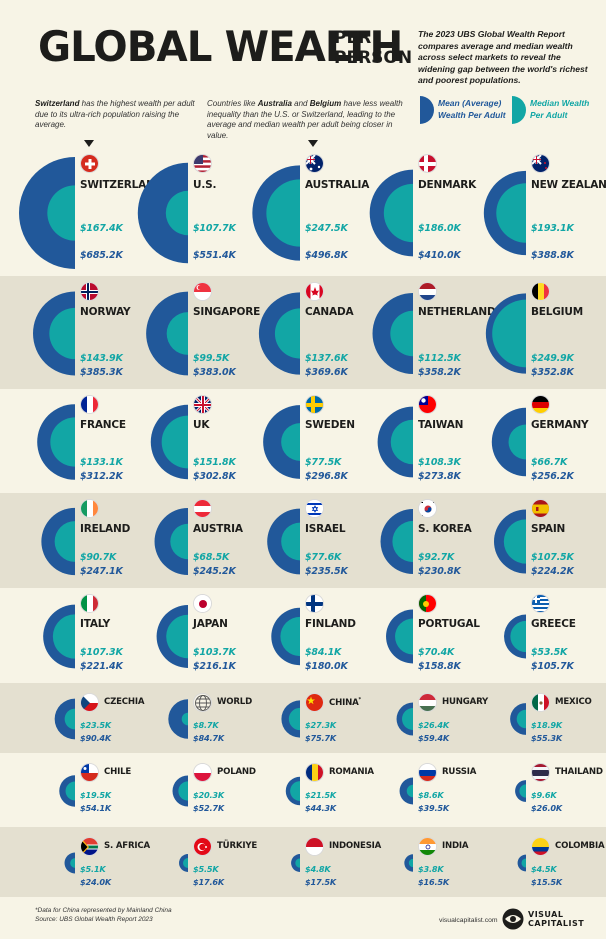 The image size is (606, 939). What do you see at coordinates (214, 255) in the screenshot?
I see `mean-value: $551.4K` at bounding box center [214, 255].